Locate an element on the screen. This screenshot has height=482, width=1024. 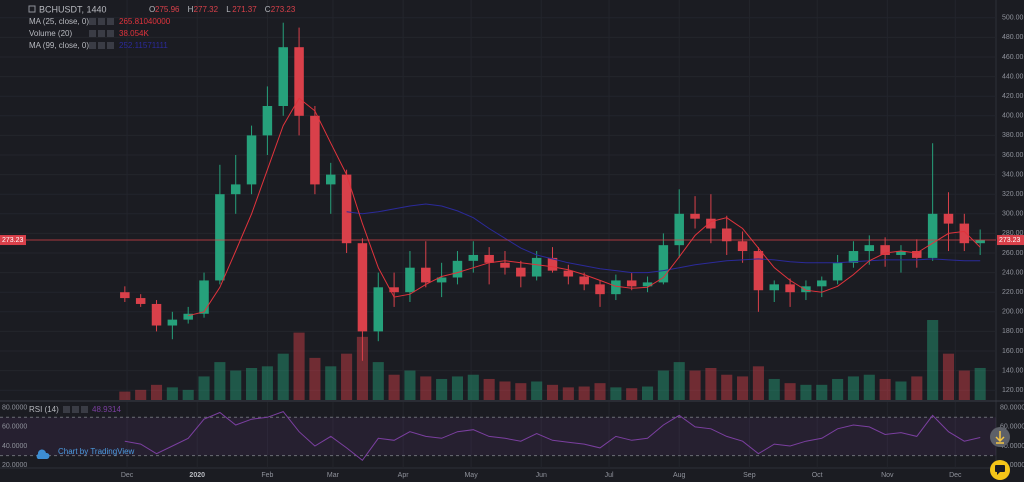
y-tick-label: 160.00 is located at coordinates (1013, 351).